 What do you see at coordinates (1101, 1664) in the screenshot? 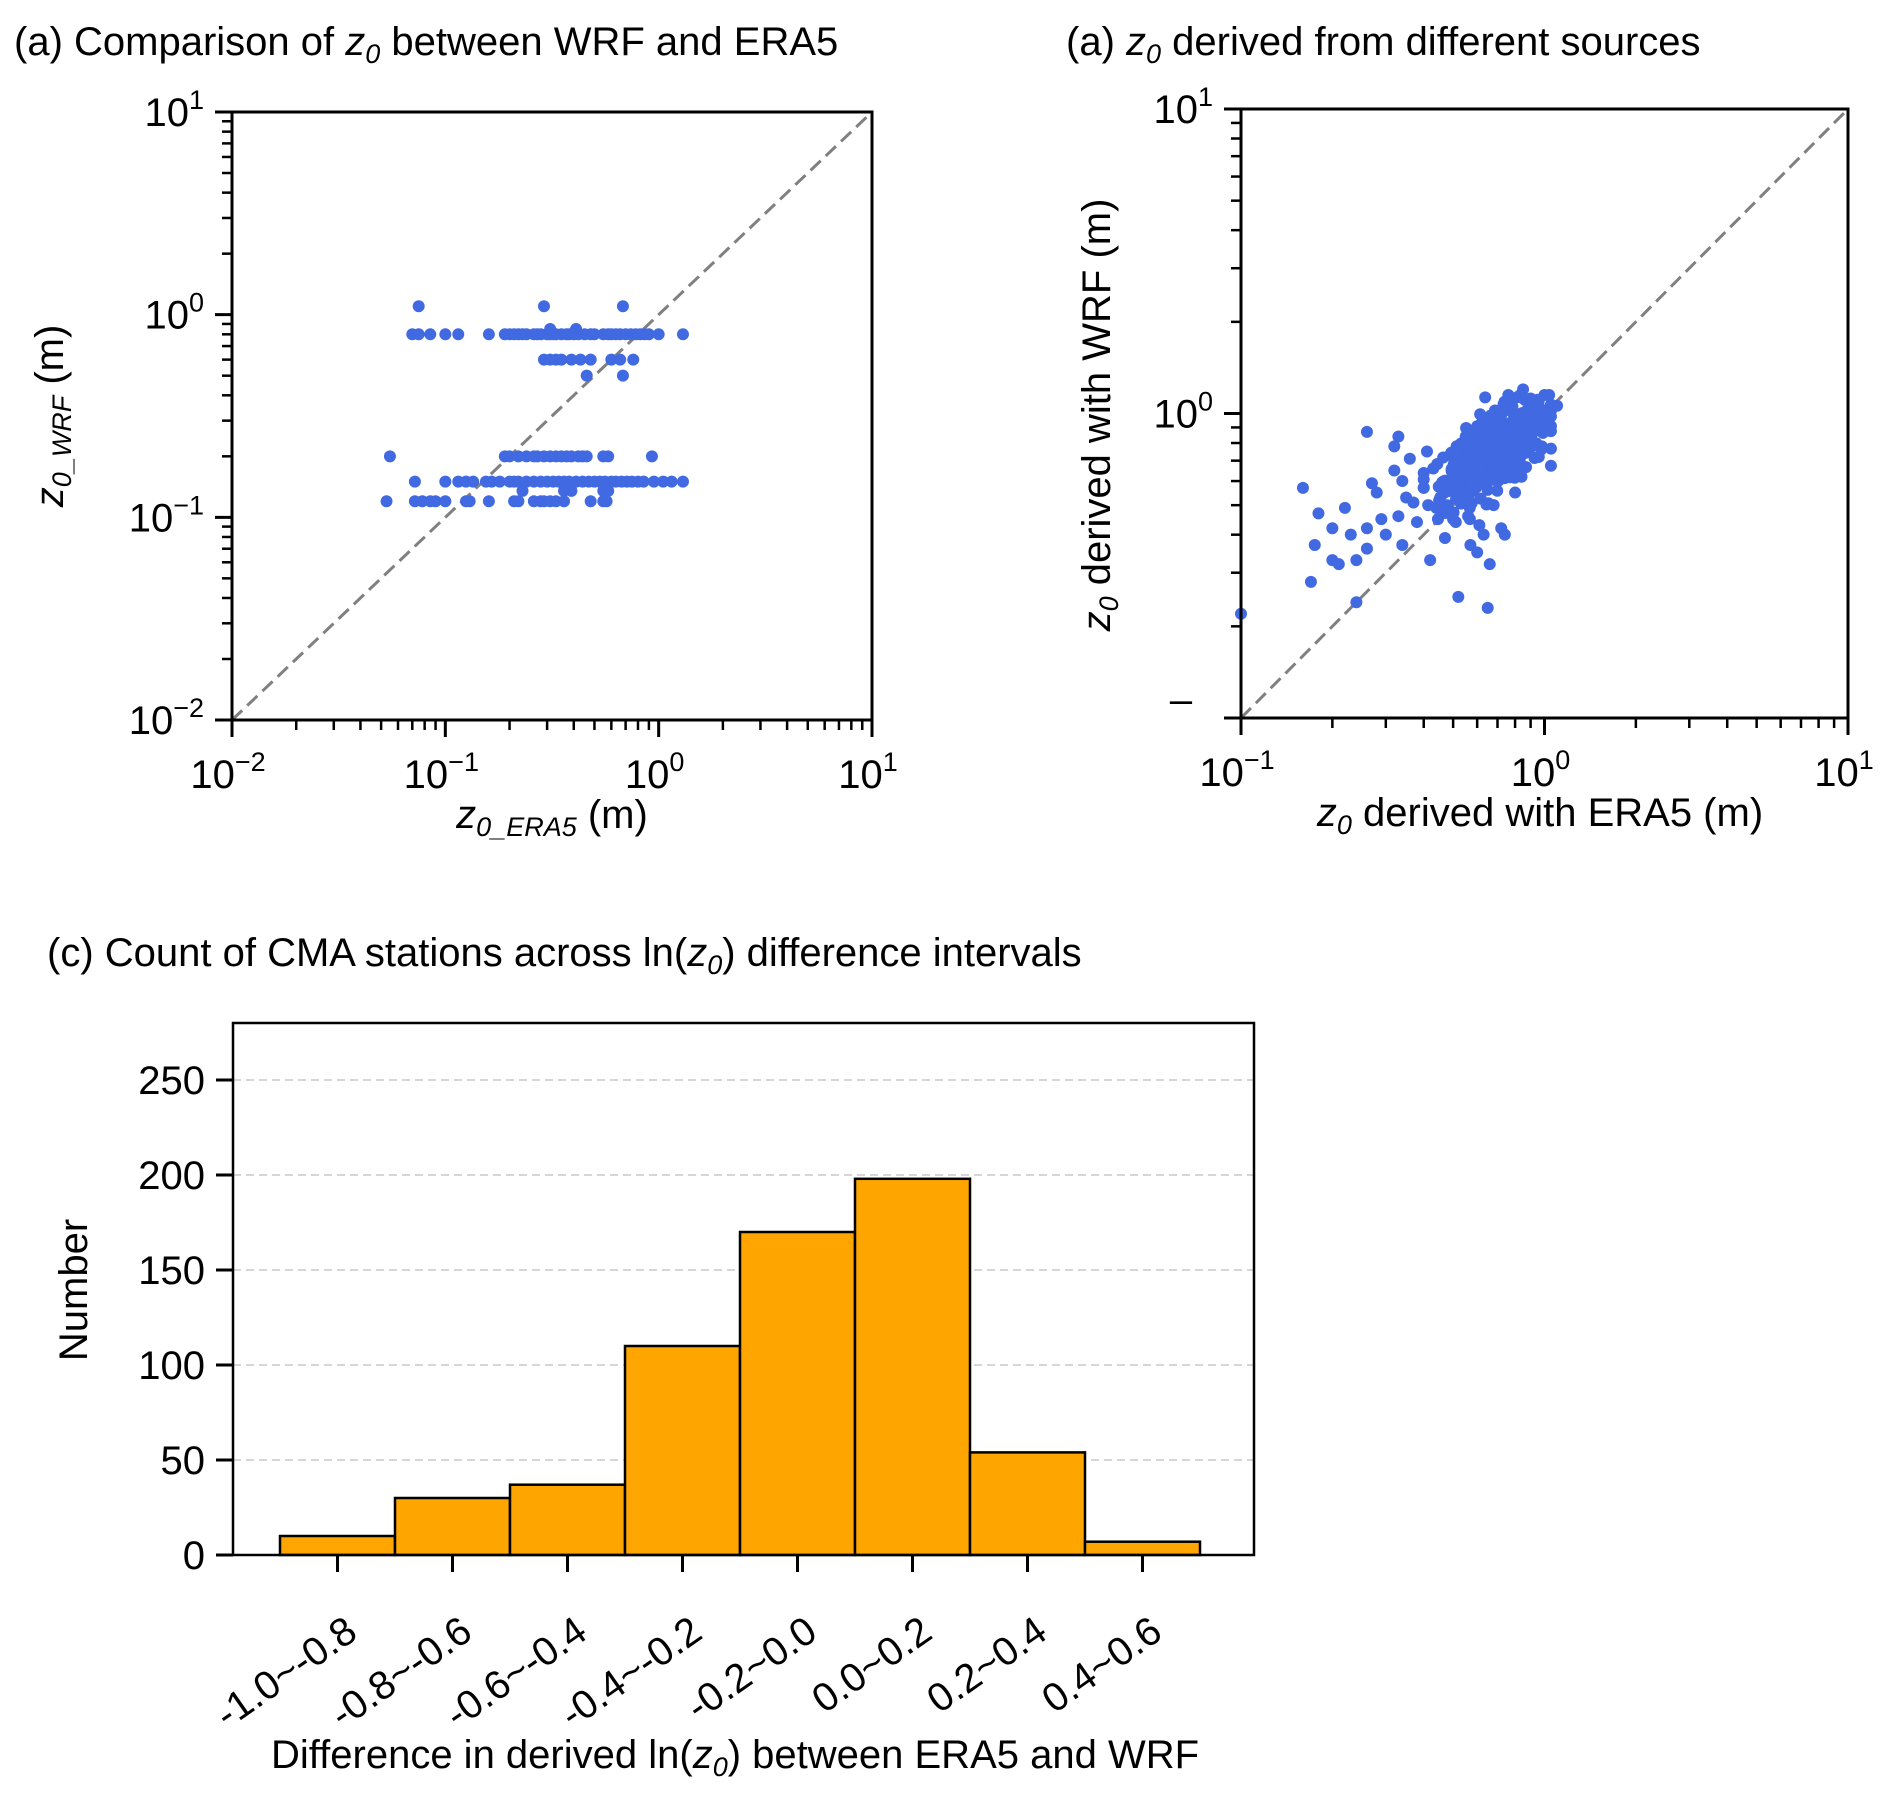
I see `panel-c-x-tick-label: 0.4~0.6` at bounding box center [1101, 1664].